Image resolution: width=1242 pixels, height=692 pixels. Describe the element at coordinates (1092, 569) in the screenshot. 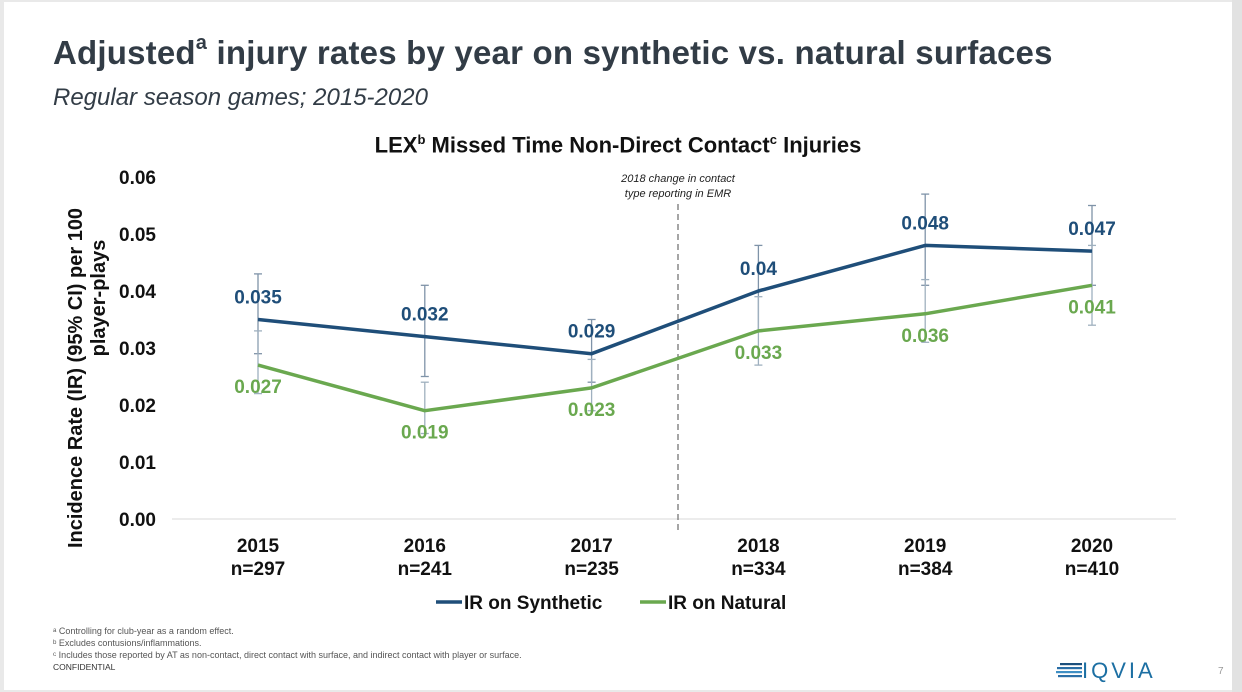

I see `x-tick-n-label: n=410` at that location.